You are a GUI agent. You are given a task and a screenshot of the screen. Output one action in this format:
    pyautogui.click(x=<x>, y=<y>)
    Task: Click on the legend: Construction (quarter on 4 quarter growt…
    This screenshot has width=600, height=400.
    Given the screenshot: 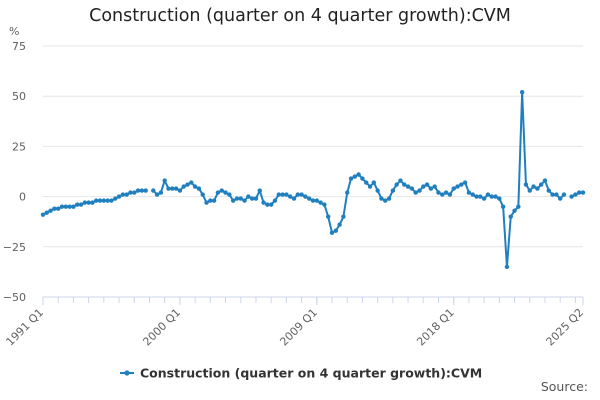 What is the action you would take?
    pyautogui.click(x=301, y=373)
    